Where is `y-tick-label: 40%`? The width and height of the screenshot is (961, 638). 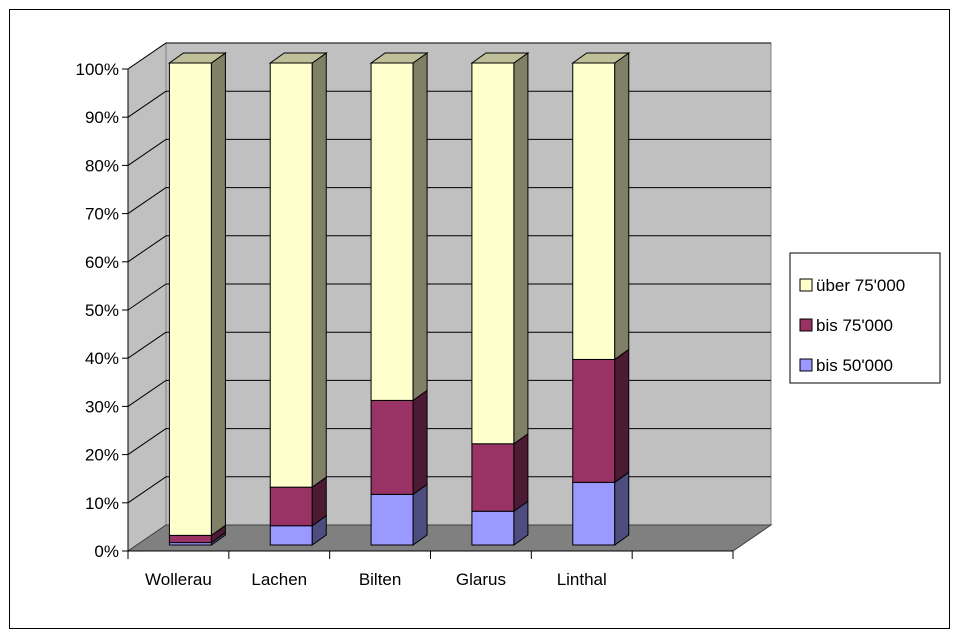 y-tick-label: 40% is located at coordinates (102, 358).